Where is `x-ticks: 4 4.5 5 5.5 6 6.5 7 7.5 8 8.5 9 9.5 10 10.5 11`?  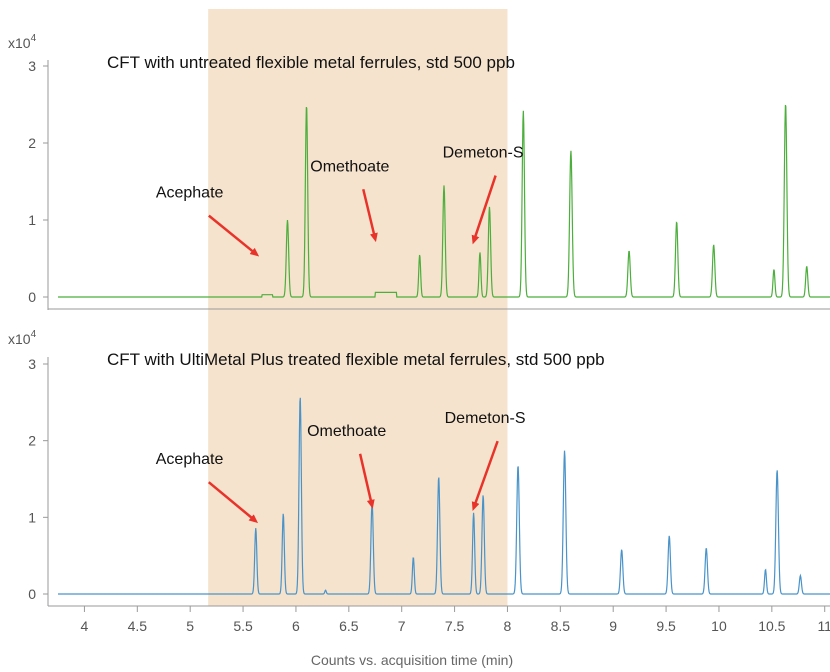
x-ticks: 4 4.5 5 5.5 6 6.5 7 7.5 8 8.5 9 9.5 10 10.5 11 is located at coordinates (455, 620).